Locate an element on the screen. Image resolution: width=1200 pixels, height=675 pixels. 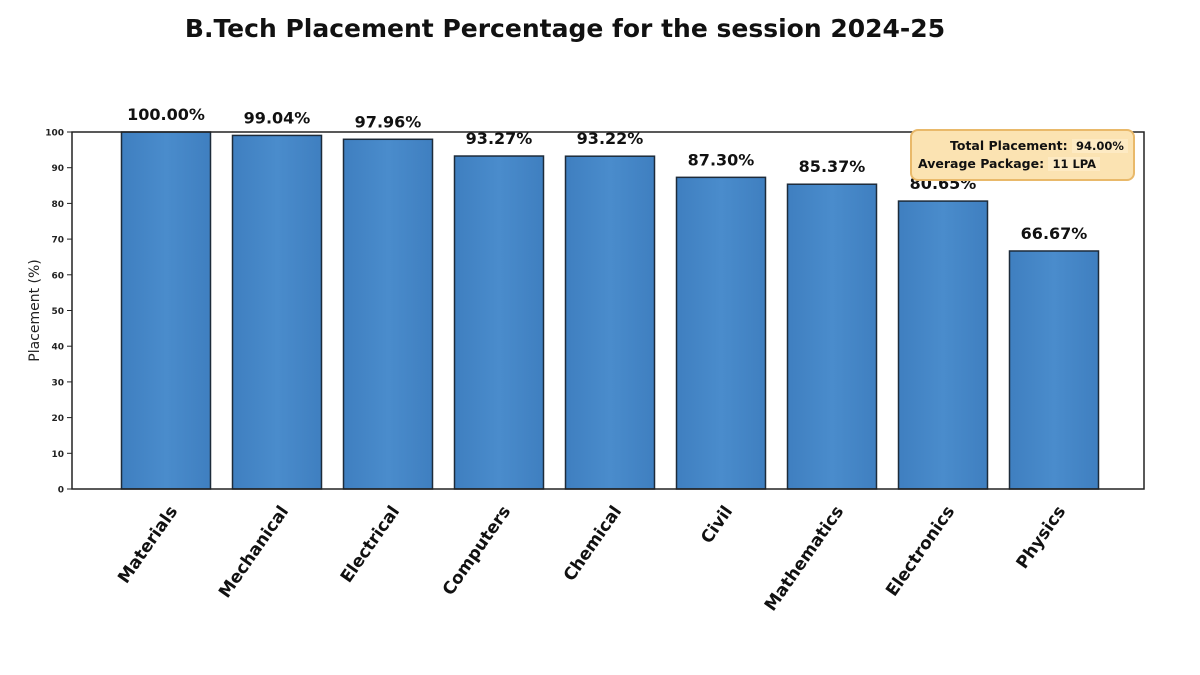
x-tick-label: Physics is located at coordinates (1042, 537).